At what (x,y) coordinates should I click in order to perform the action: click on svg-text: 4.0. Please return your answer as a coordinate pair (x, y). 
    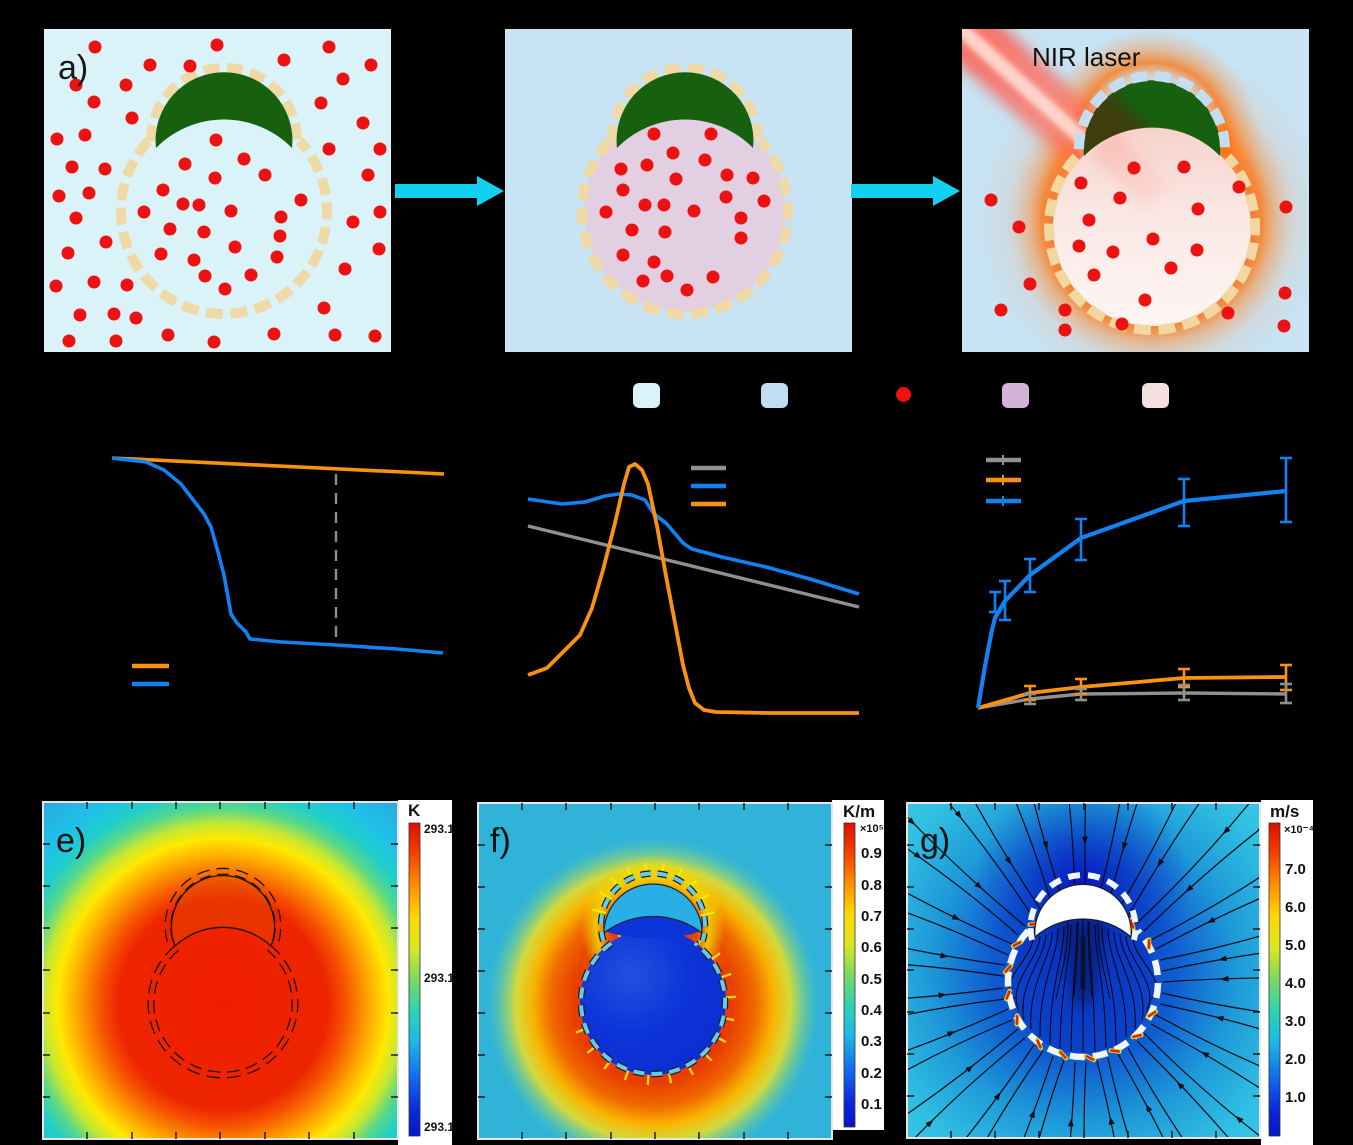
    Looking at the image, I should click on (1295, 983).